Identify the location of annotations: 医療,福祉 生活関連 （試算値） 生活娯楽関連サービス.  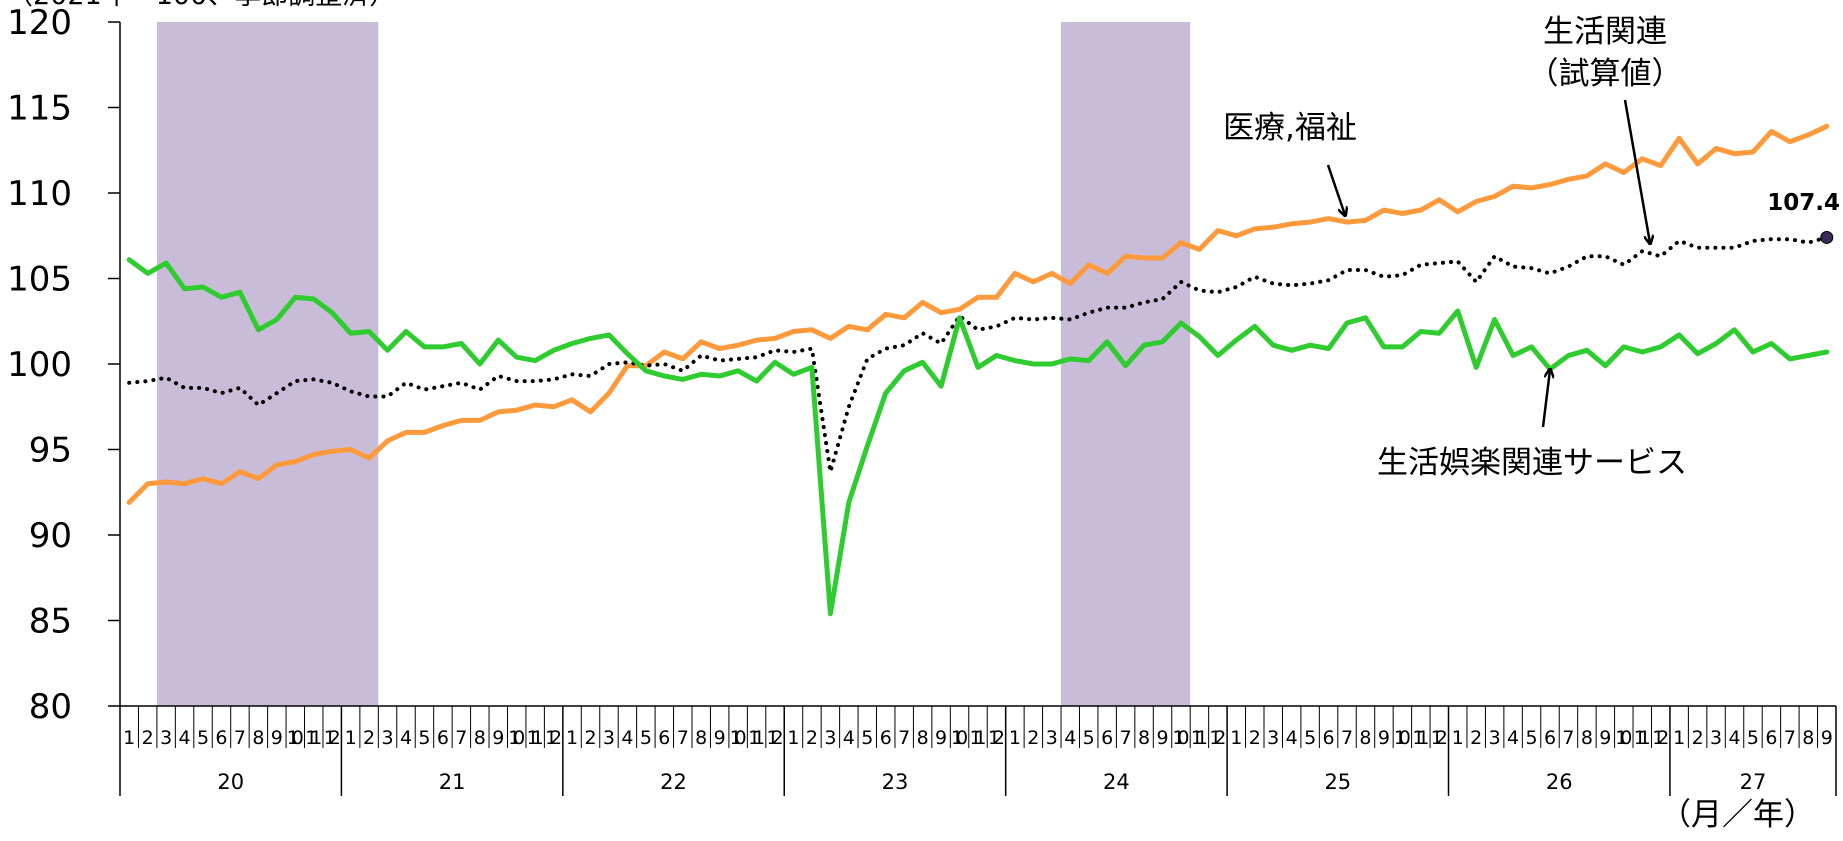
(1455, 247).